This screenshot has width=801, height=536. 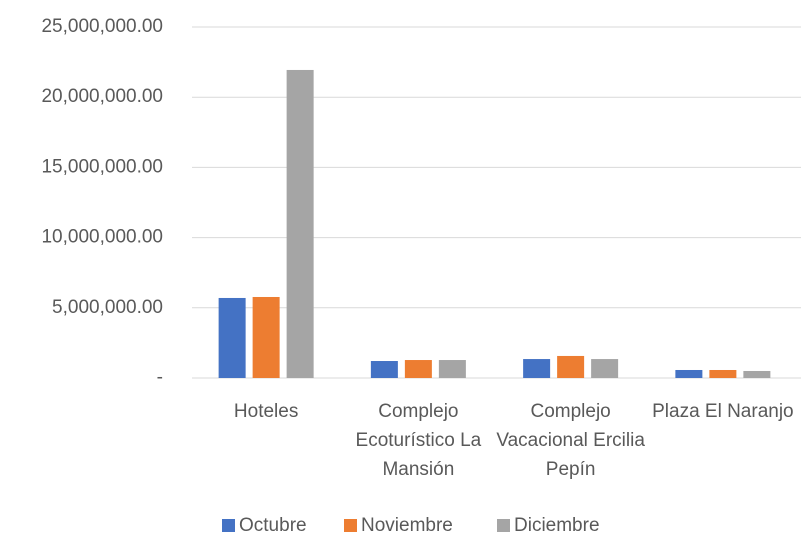 What do you see at coordinates (557, 525) in the screenshot?
I see `legend-label: Diciembre` at bounding box center [557, 525].